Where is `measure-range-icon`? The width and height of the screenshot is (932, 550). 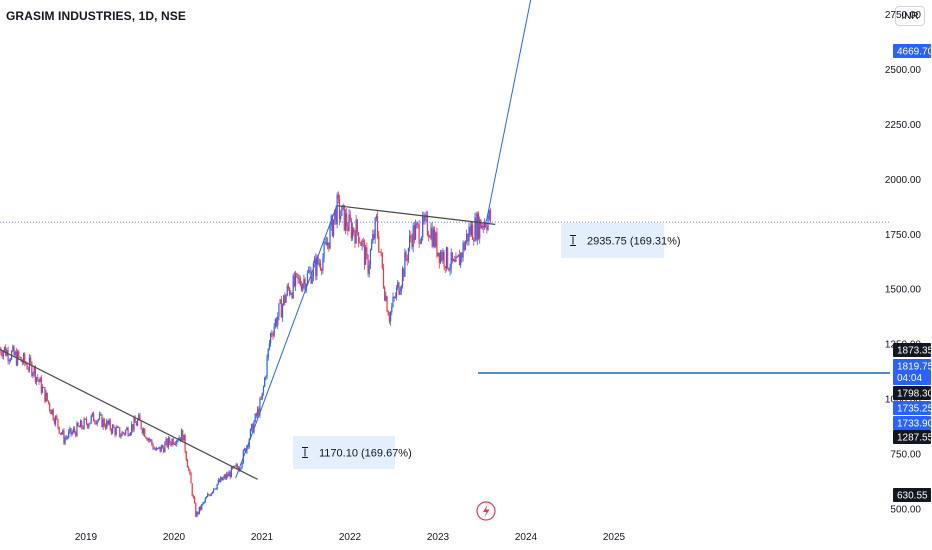
measure-range-icon is located at coordinates (573, 240).